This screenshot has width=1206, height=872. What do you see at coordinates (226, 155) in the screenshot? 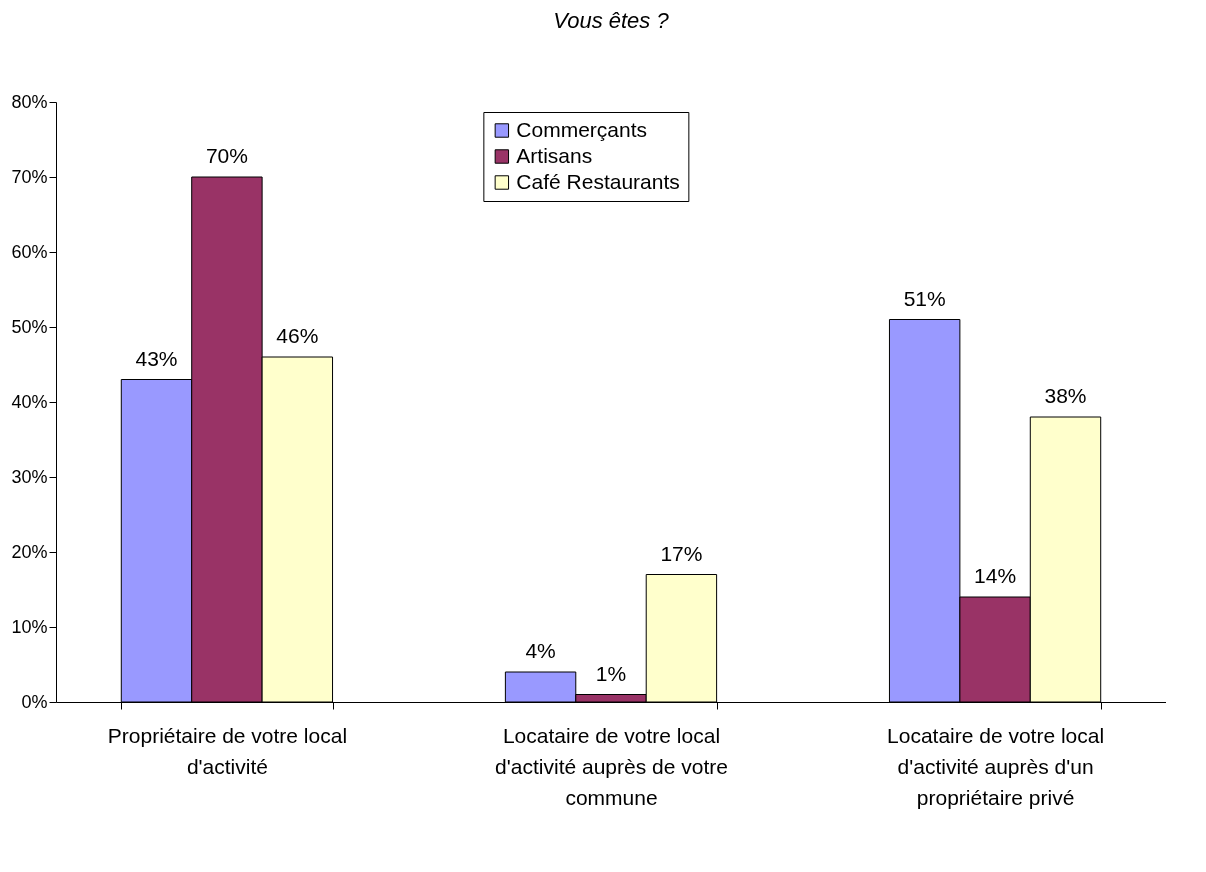
I see `data-label: 70%` at bounding box center [226, 155].